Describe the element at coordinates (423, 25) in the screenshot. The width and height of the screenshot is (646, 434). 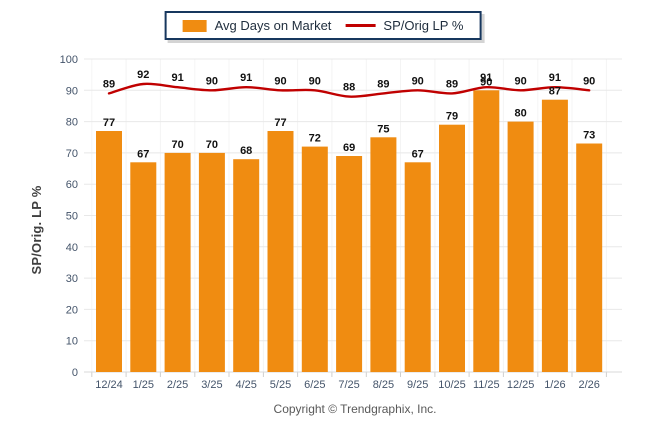
I see `legend-label-line: SP/Orig LP %` at that location.